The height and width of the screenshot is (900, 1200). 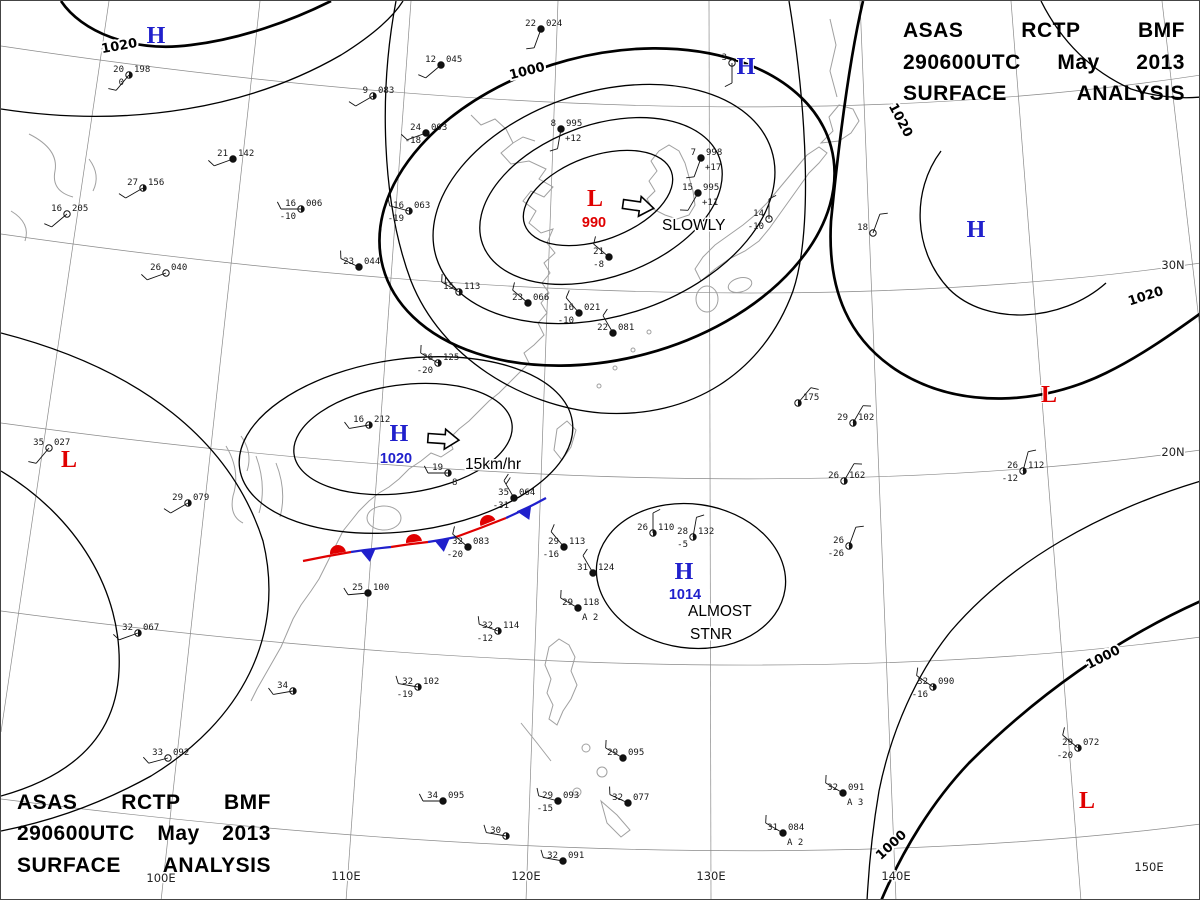 I want to click on station-pressure-value: 064, so click(x=527, y=493).